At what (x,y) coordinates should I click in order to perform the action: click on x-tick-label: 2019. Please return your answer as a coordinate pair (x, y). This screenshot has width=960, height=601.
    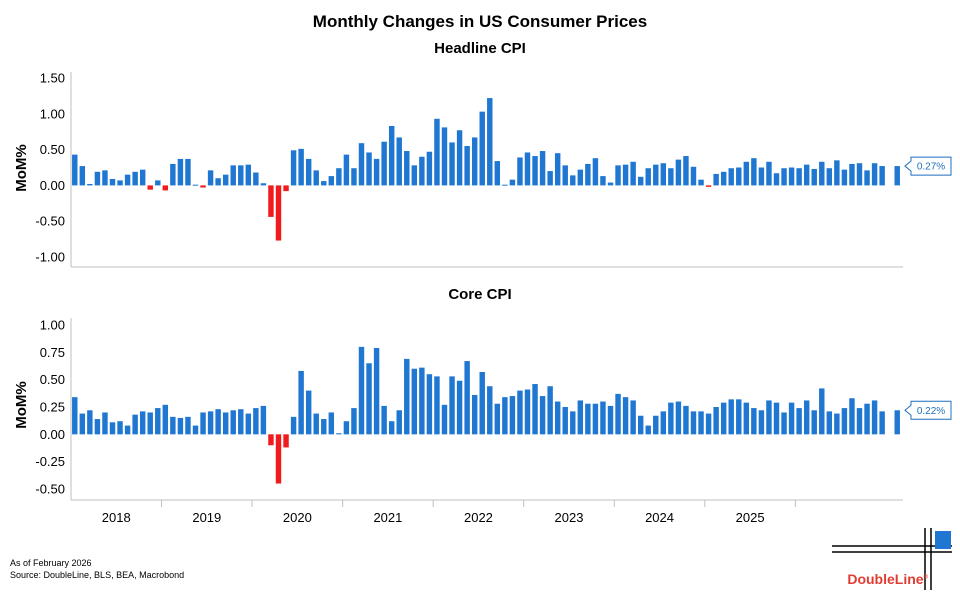
    Looking at the image, I should click on (206, 517).